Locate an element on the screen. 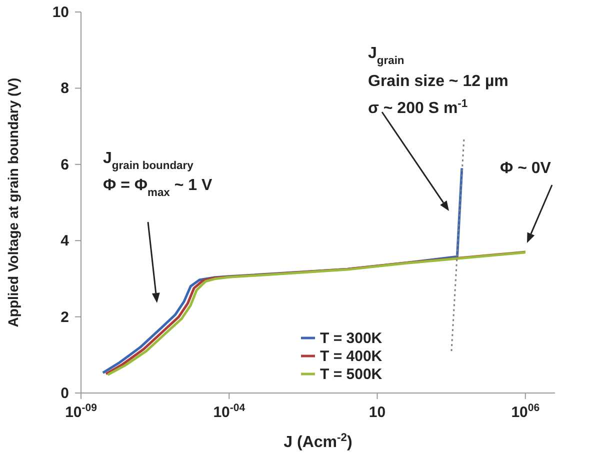 The image size is (601, 463). x-tick-label: 10$^{06}$ is located at coordinates (525, 411).